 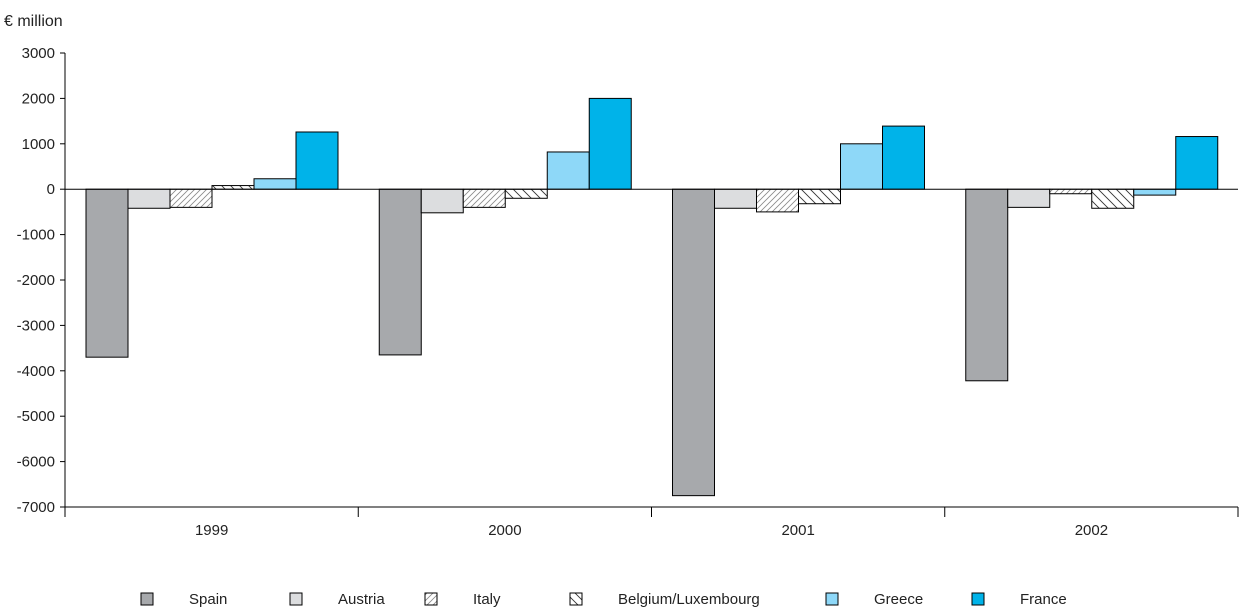 What do you see at coordinates (51, 189) in the screenshot?
I see `y-tick-label: 0` at bounding box center [51, 189].